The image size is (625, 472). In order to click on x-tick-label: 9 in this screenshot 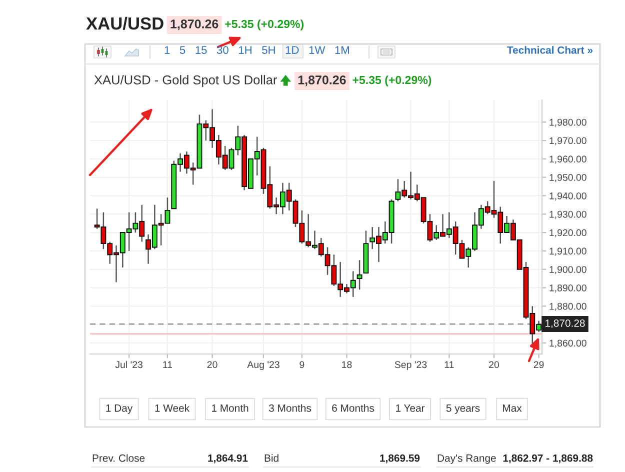, I will do `click(302, 364)`.